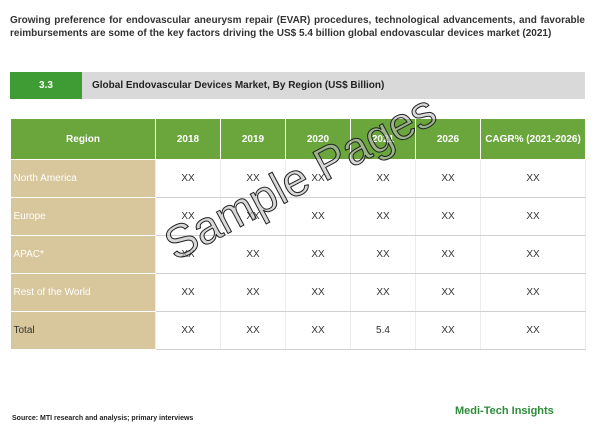 This screenshot has height=432, width=595. Describe the element at coordinates (188, 139) in the screenshot. I see `header-cell: 2018` at that location.